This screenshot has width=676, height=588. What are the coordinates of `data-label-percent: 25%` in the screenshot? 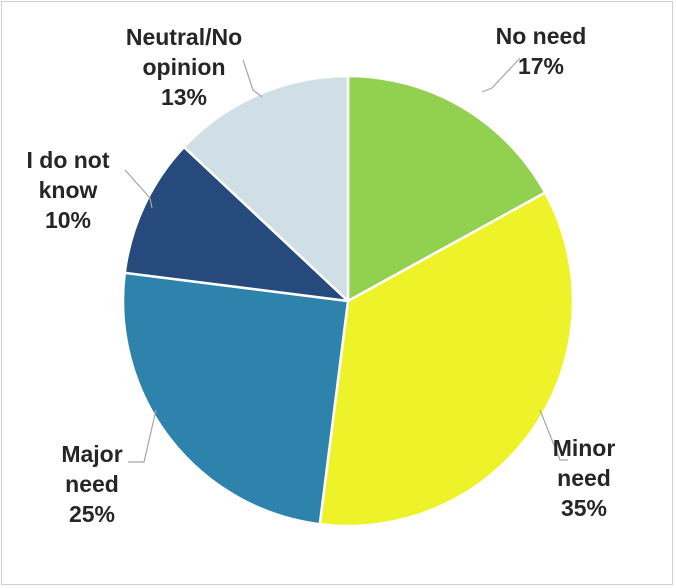 It's located at (92, 514).